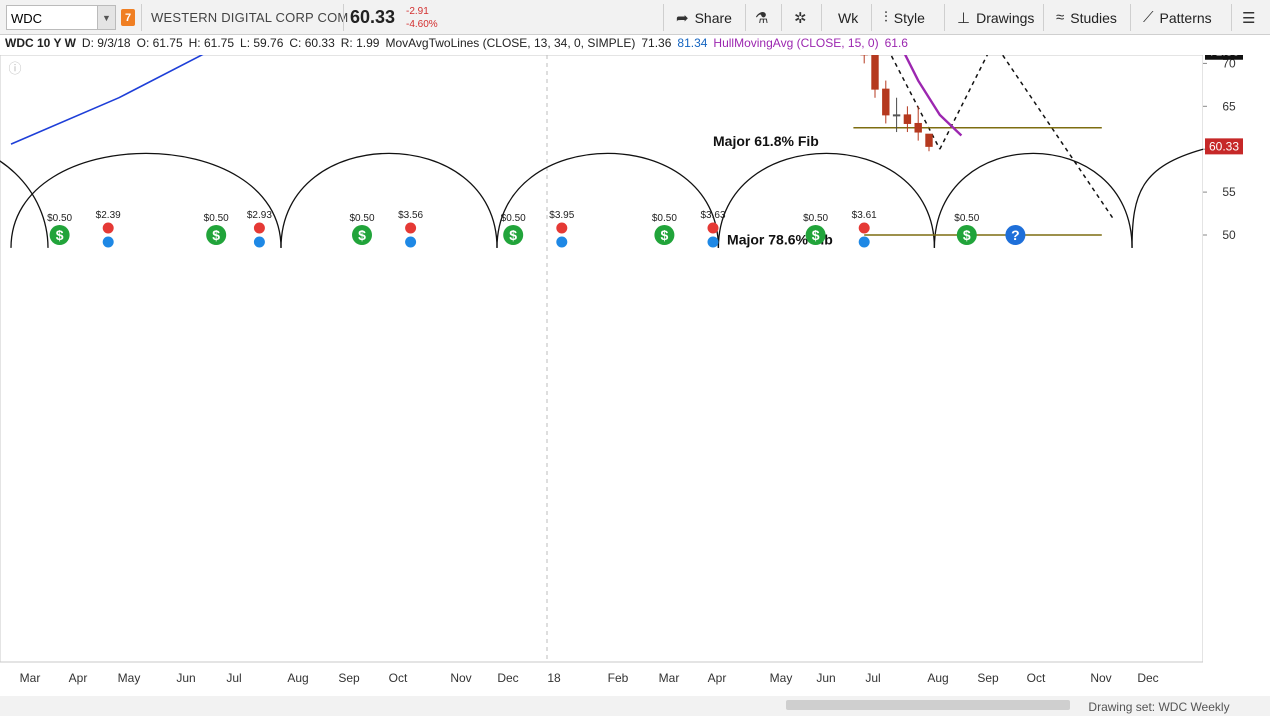  I want to click on interval-label: Wk, so click(848, 17).